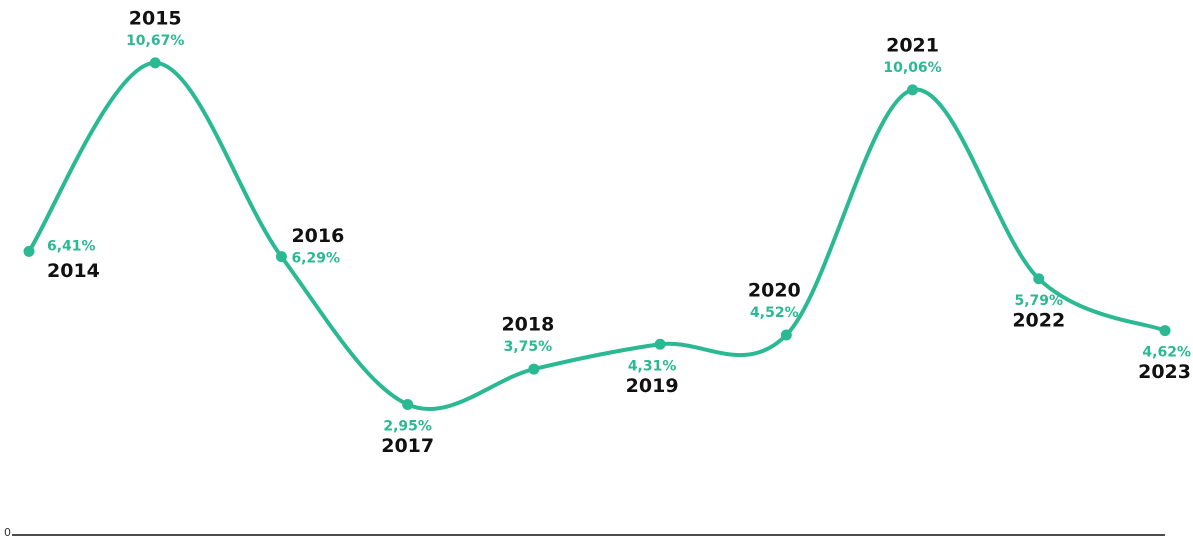 The width and height of the screenshot is (1193, 537). What do you see at coordinates (73, 271) in the screenshot?
I see `year-label: 2014` at bounding box center [73, 271].